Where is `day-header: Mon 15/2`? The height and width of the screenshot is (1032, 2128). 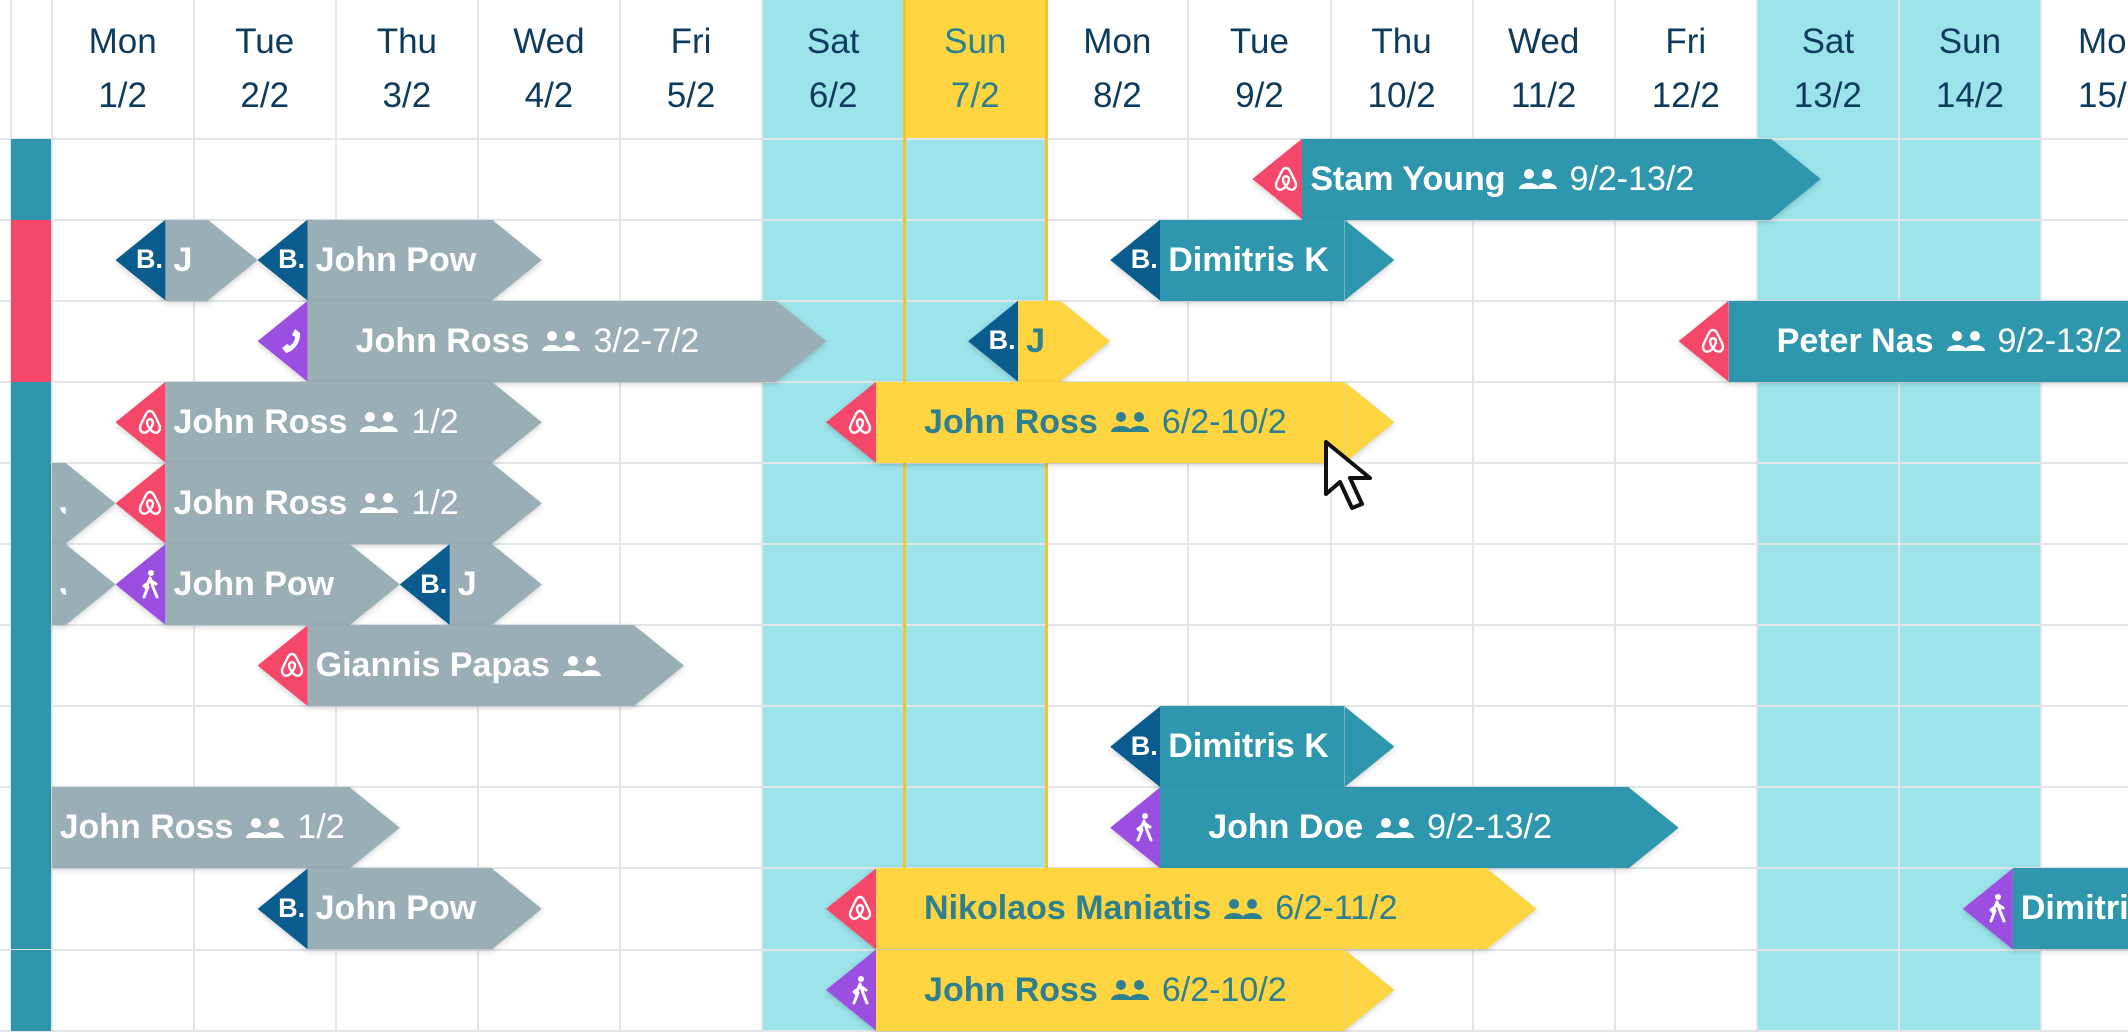
day-header: Mon 15/2 is located at coordinates (2084, 69).